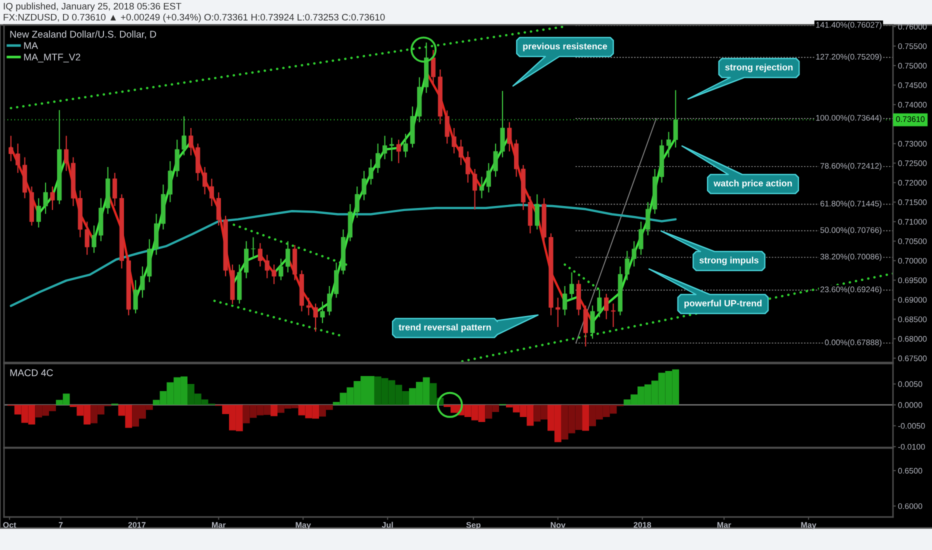 The width and height of the screenshot is (932, 550). What do you see at coordinates (849, 118) in the screenshot?
I see `annotation: 100.00%(0.73644)` at bounding box center [849, 118].